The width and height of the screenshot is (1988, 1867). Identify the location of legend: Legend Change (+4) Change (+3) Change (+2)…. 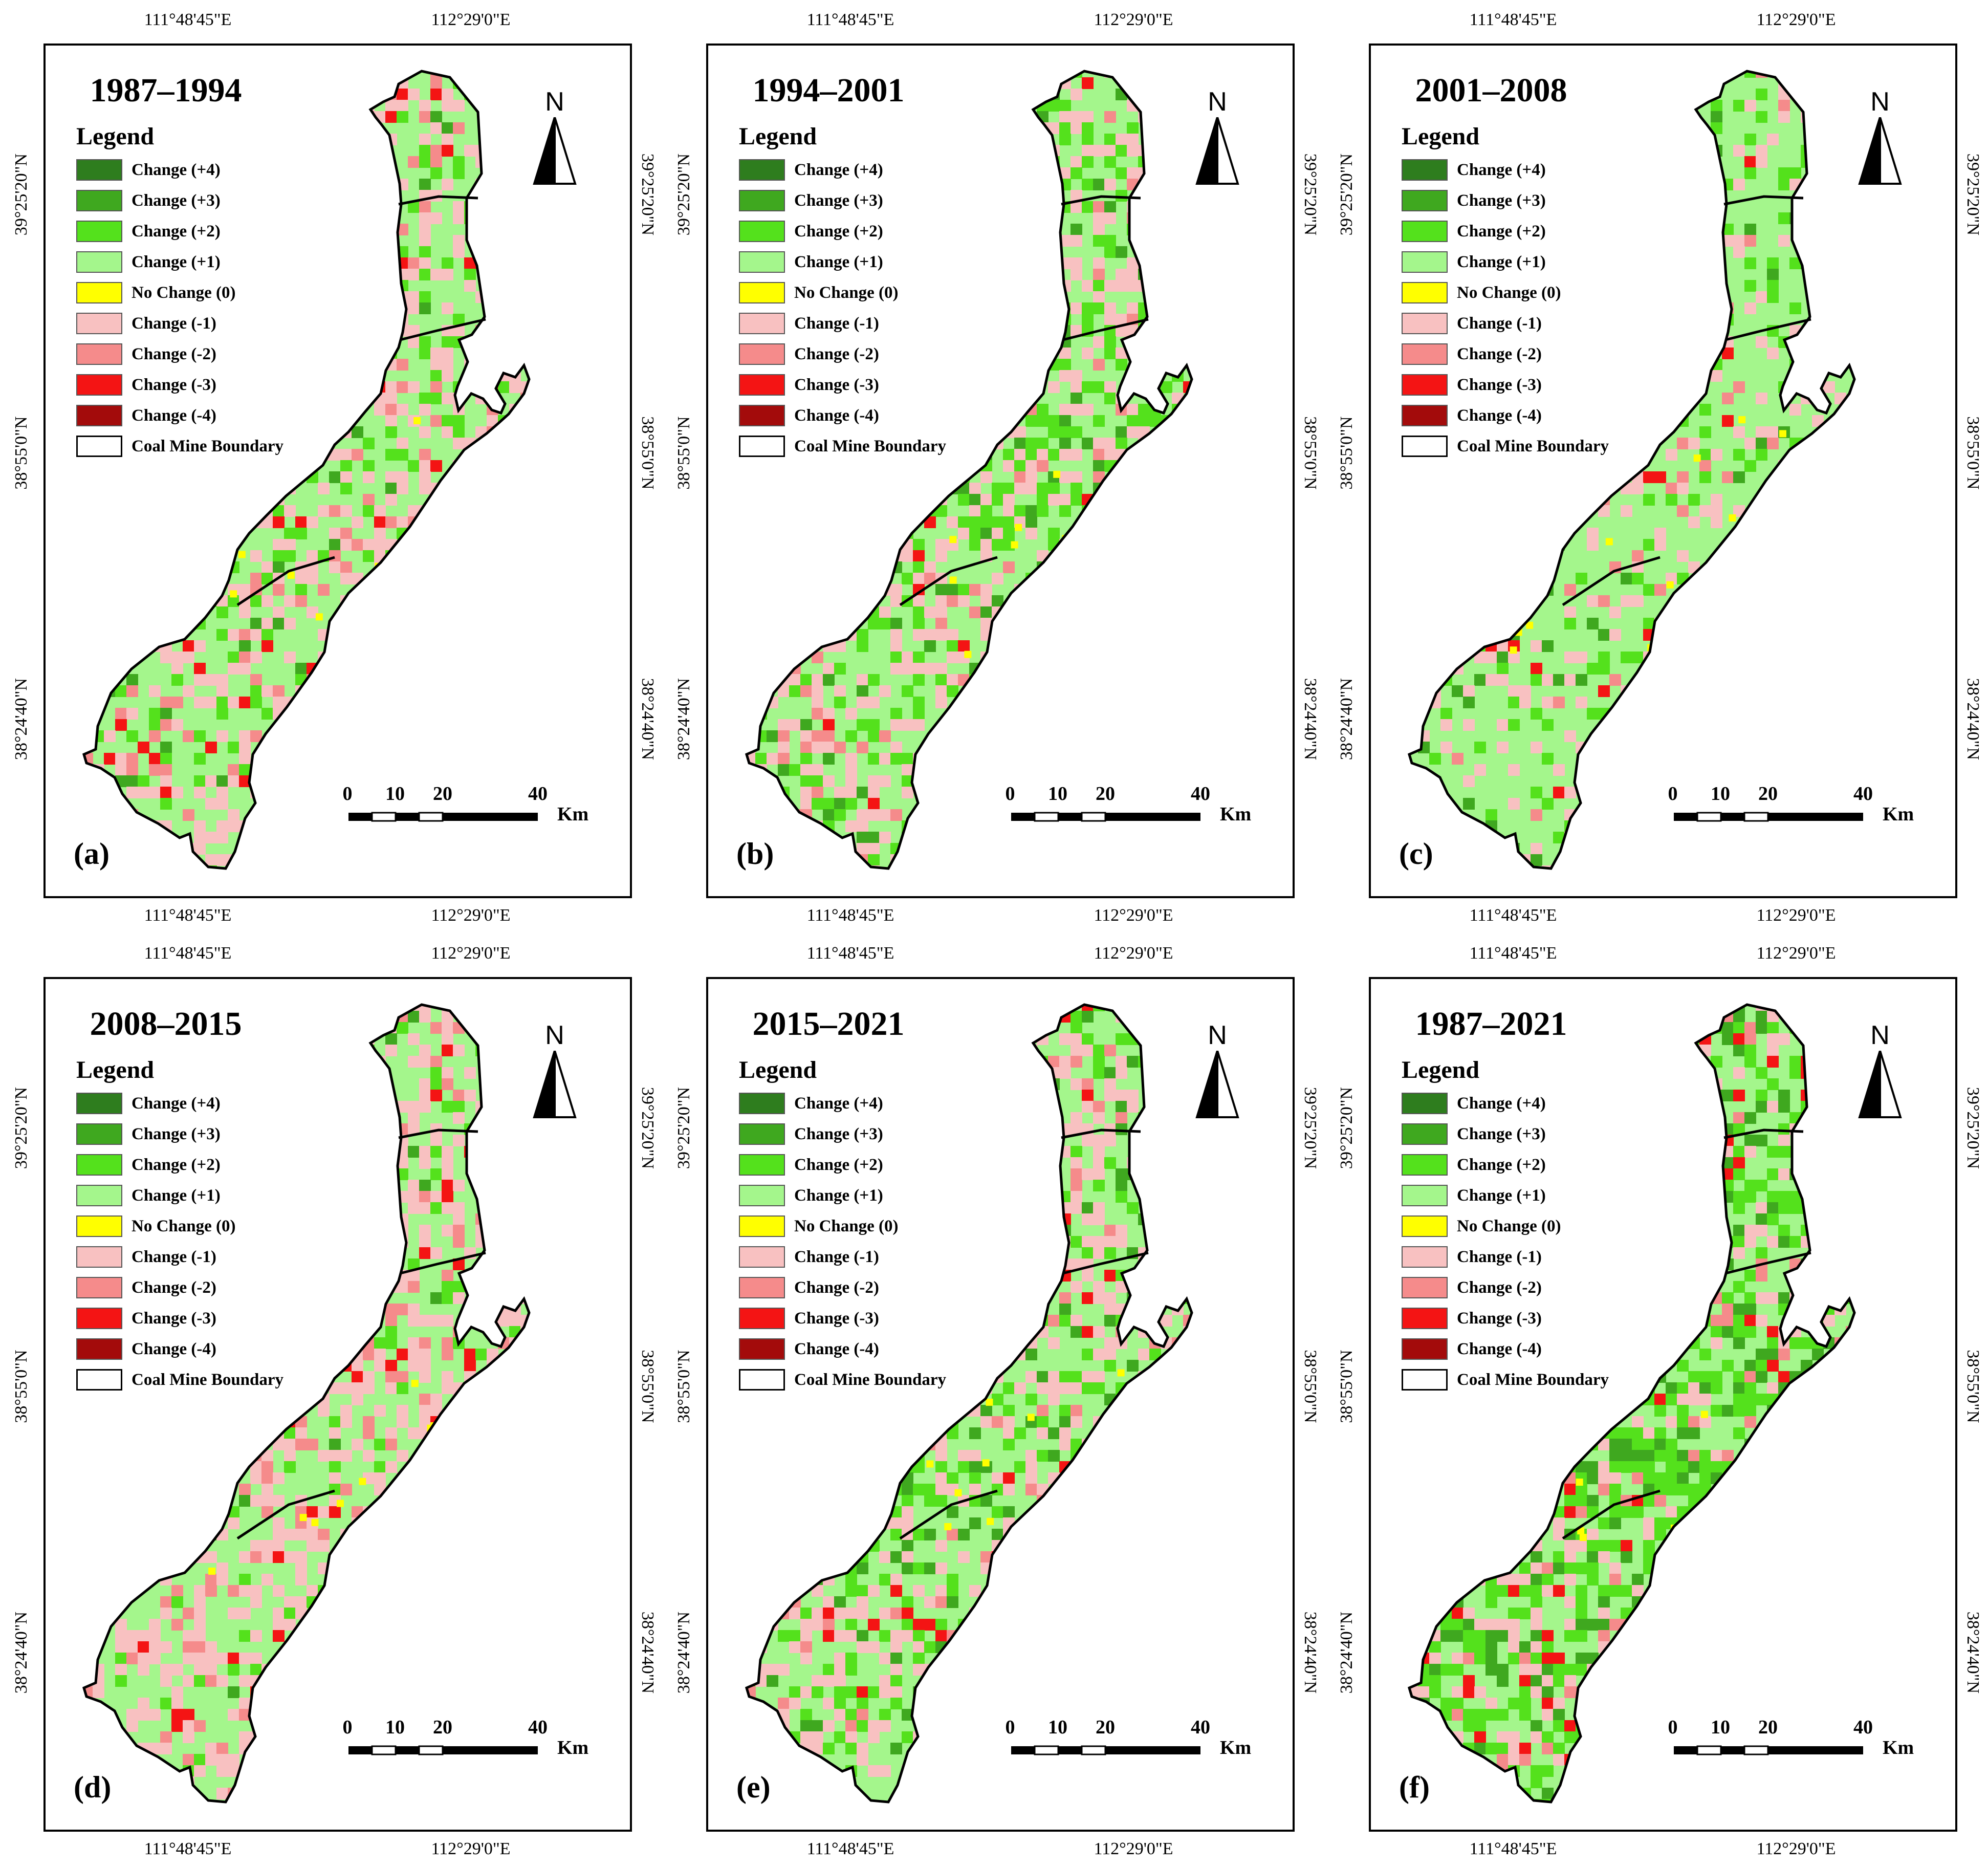
(179, 1225).